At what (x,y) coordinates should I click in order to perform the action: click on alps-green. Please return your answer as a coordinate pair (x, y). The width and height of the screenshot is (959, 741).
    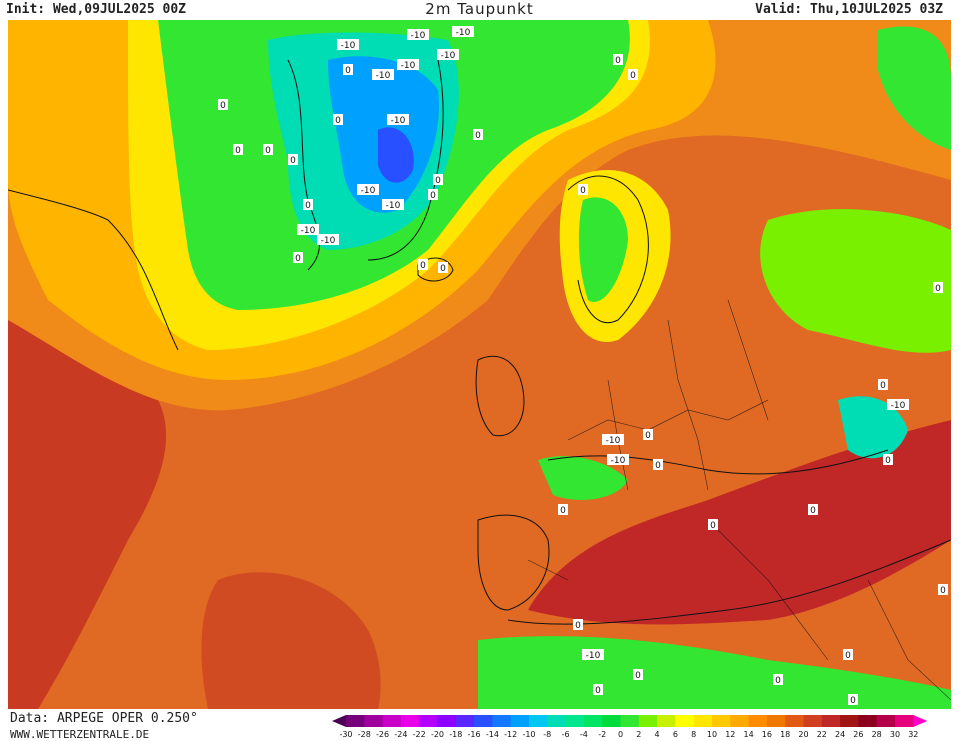
    Looking at the image, I should click on (583, 478).